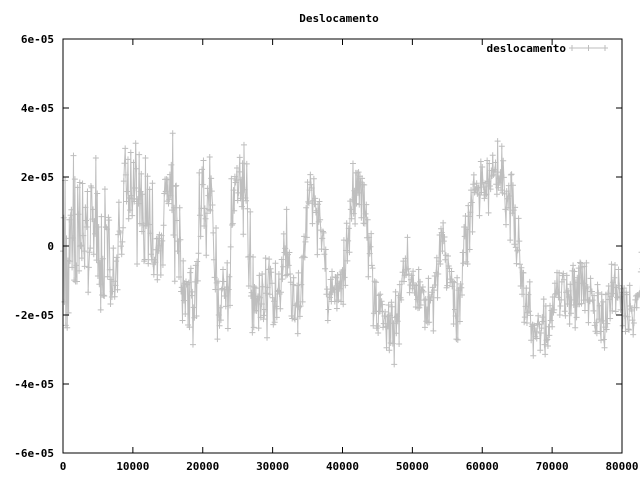 This screenshot has width=640, height=485. I want to click on chart-title: Deslocamento, so click(339, 18).